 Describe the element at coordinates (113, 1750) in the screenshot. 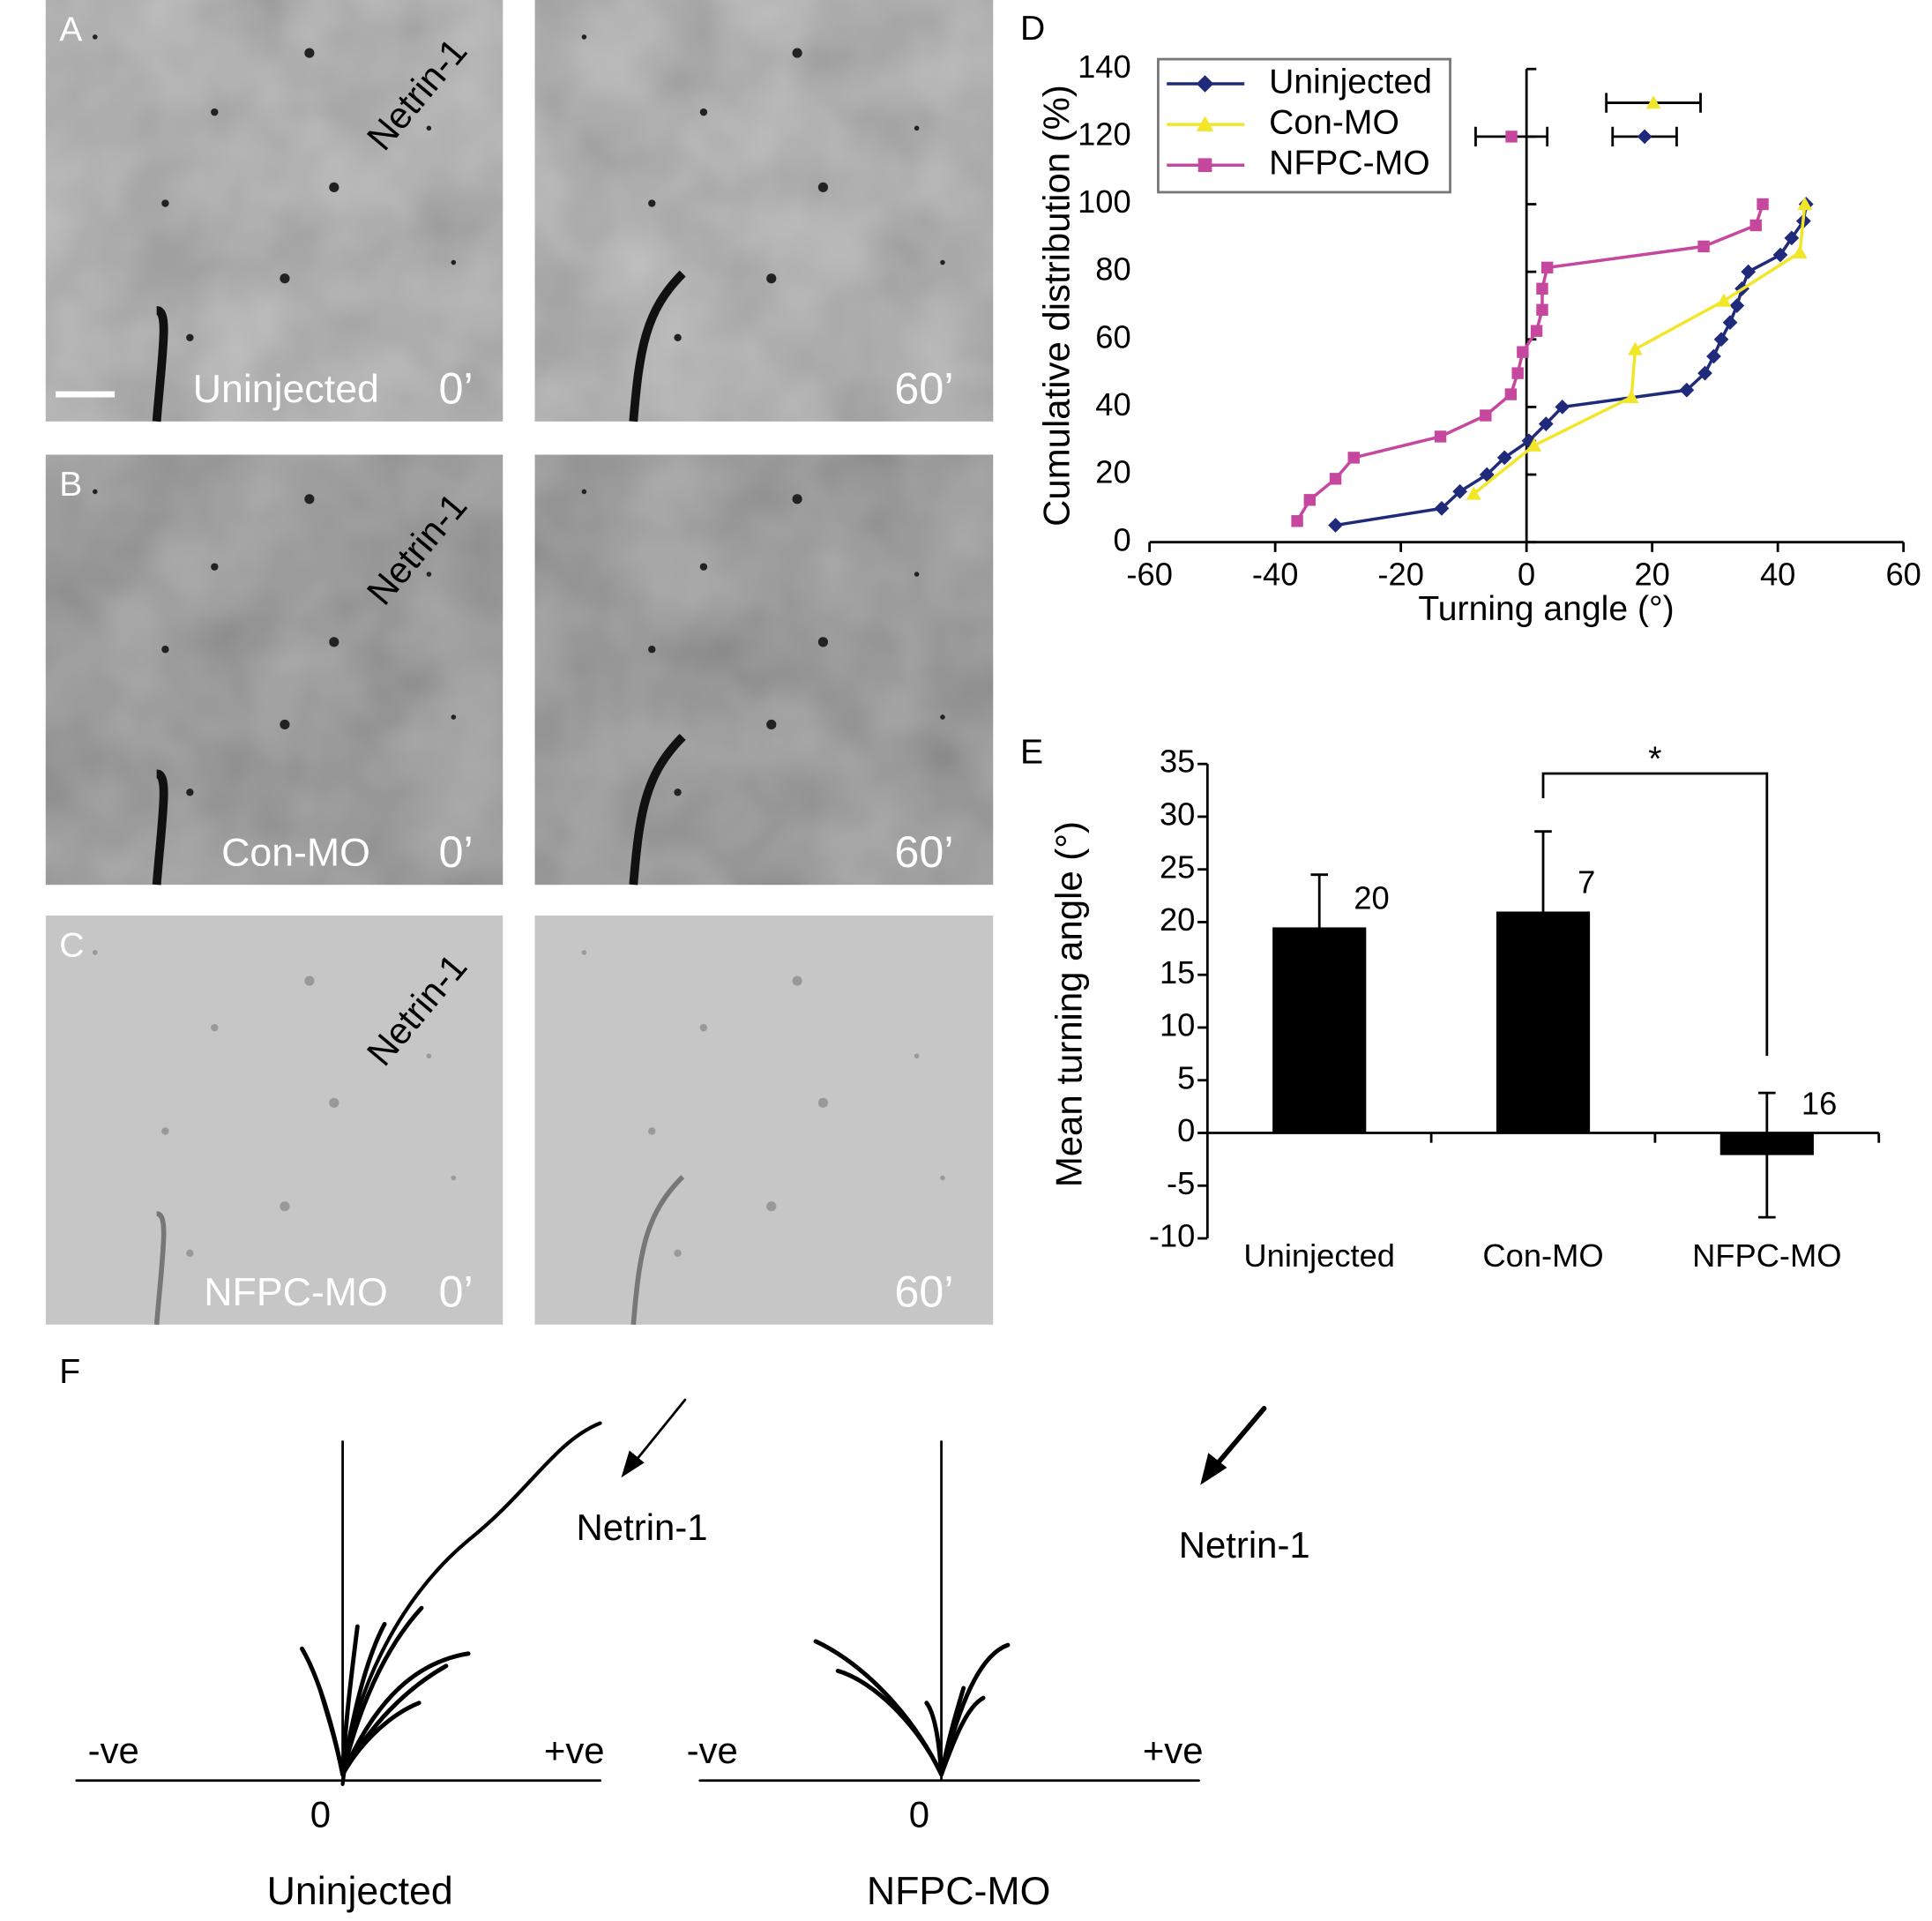

I see `side-label: -ve` at that location.